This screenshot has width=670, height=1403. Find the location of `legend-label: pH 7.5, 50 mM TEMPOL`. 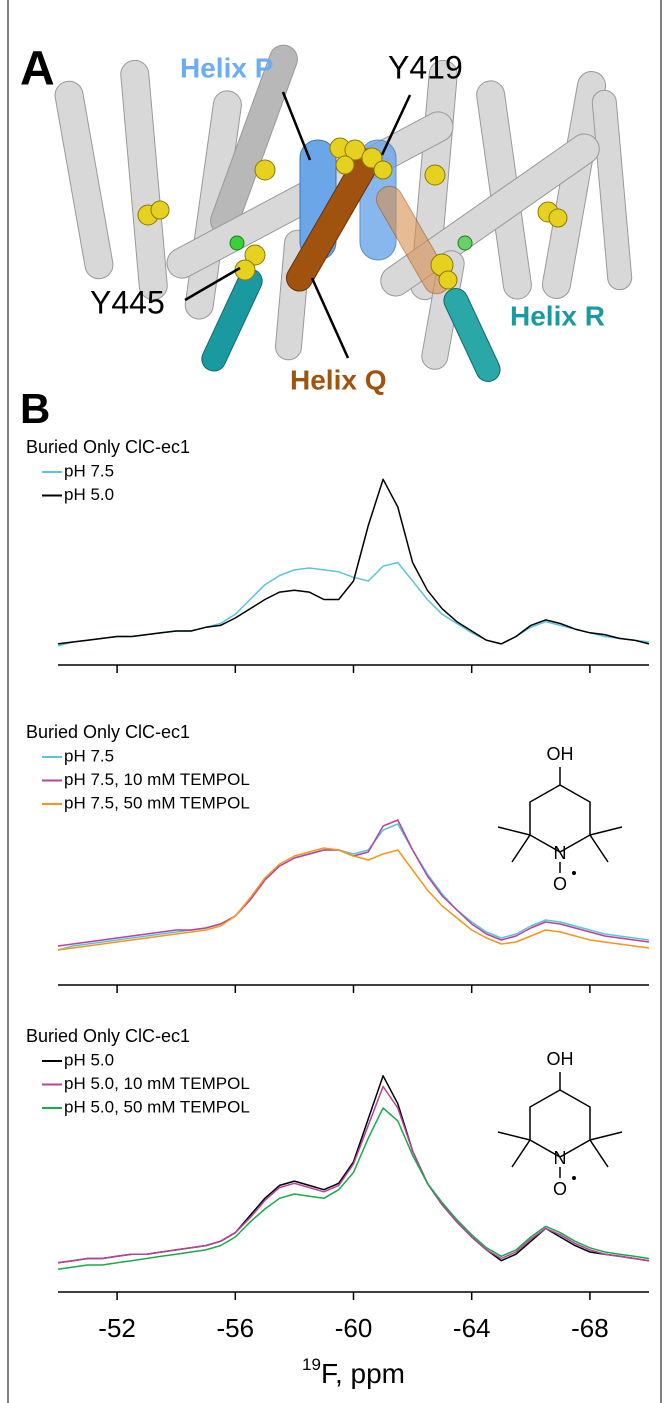

legend-label: pH 7.5, 50 mM TEMPOL is located at coordinates (157, 802).